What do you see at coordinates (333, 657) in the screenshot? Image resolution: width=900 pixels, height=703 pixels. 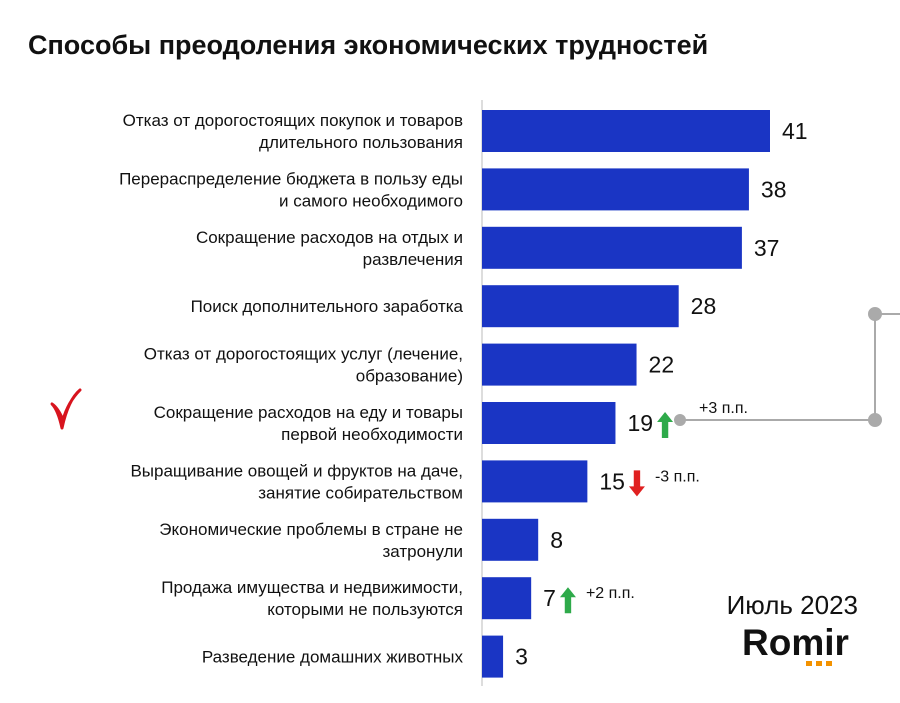 I see `category-label: Разведение домашних животных` at bounding box center [333, 657].